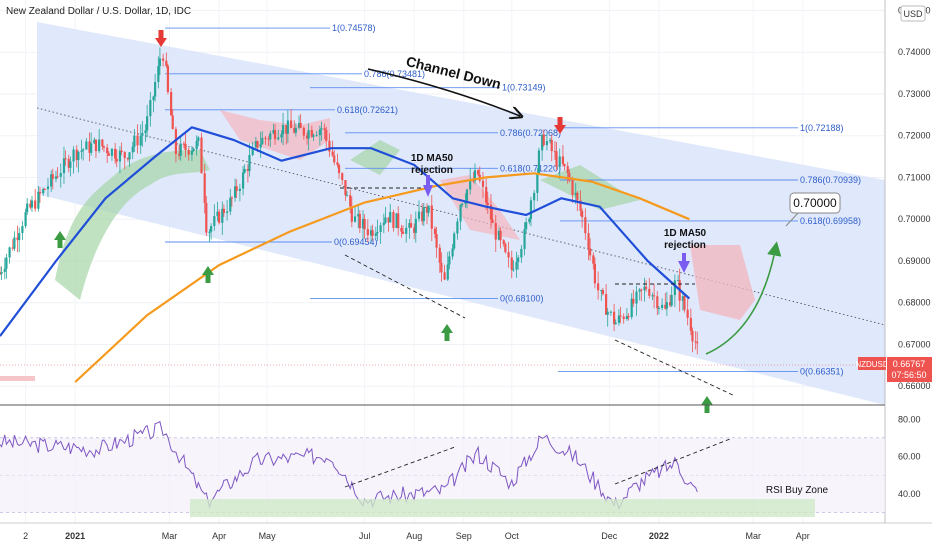  I want to click on time-axis: 2 2021 Mar Apr May Jul Aug Sep Oct Dec 2022 Mar Apr, so click(416, 536).